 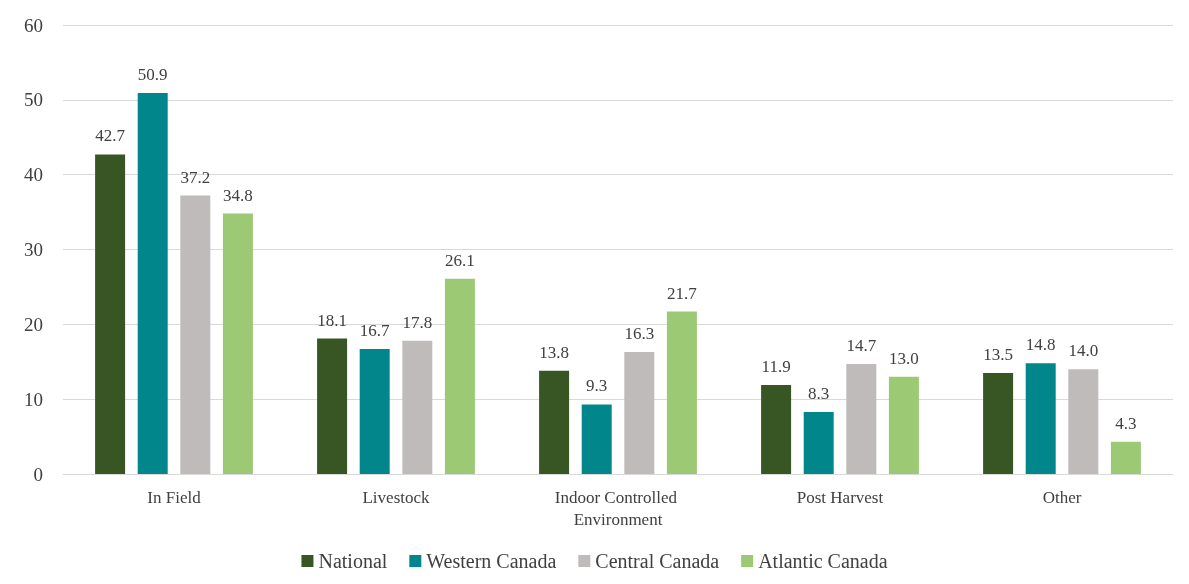 What do you see at coordinates (33, 324) in the screenshot?
I see `y-tick-label: 20` at bounding box center [33, 324].